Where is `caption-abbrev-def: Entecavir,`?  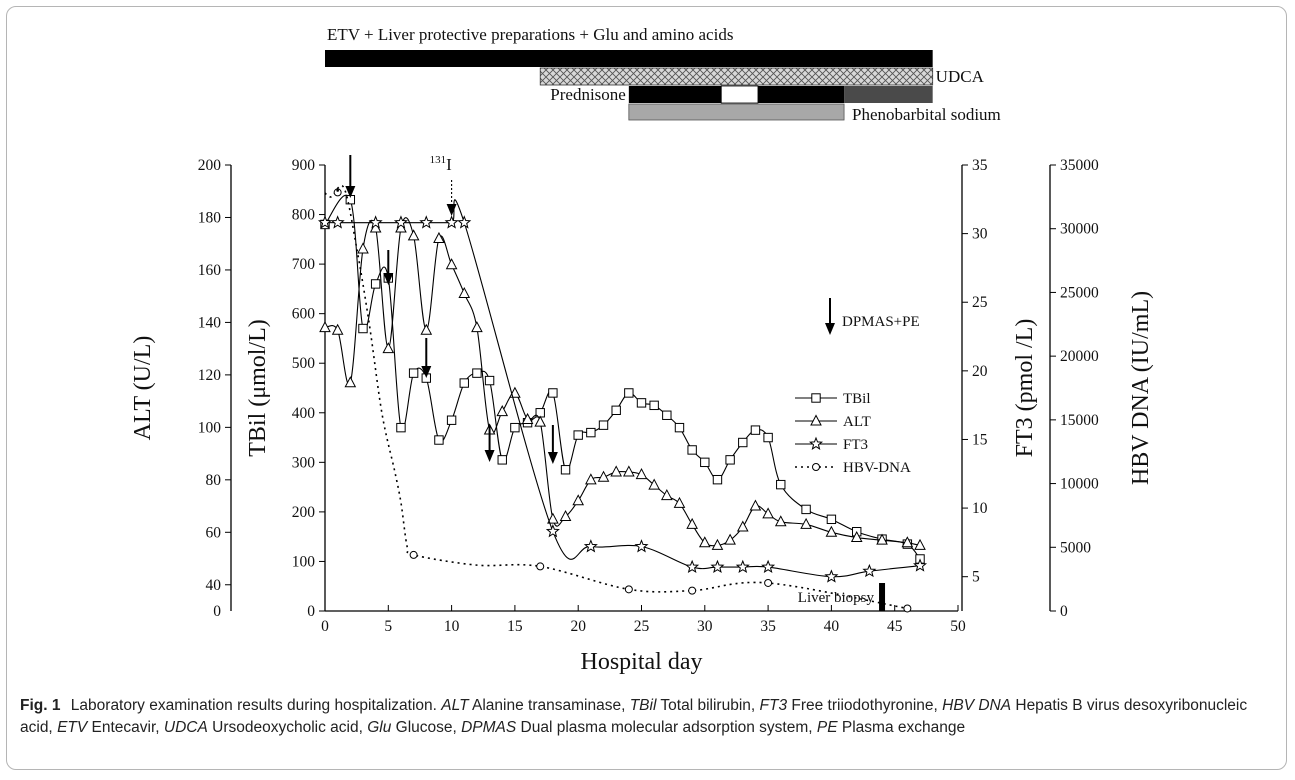
caption-abbrev-def: Entecavir, is located at coordinates (125, 727).